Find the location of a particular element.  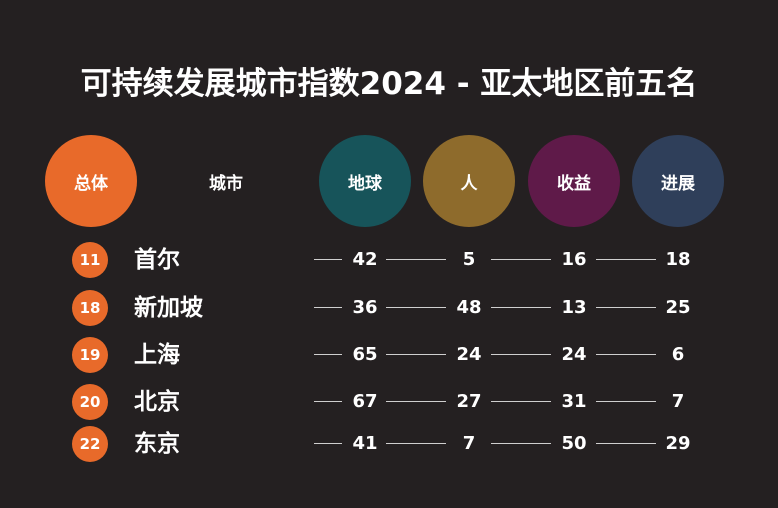

rank-badge: 19 is located at coordinates (90, 355).